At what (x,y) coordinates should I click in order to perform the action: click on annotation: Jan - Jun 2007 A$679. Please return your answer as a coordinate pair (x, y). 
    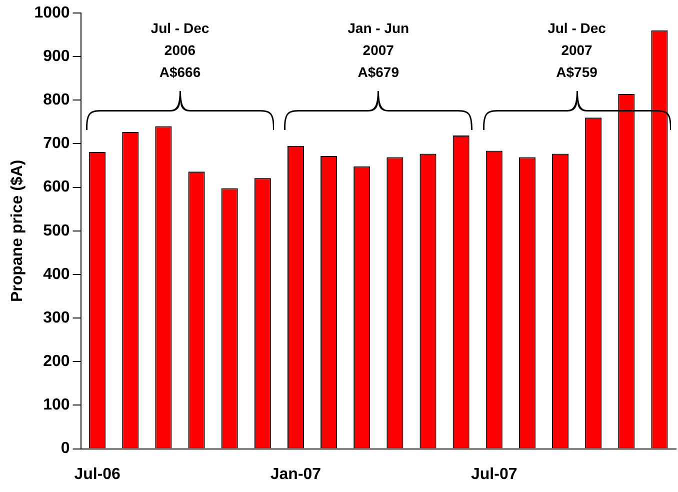
    Looking at the image, I should click on (378, 50).